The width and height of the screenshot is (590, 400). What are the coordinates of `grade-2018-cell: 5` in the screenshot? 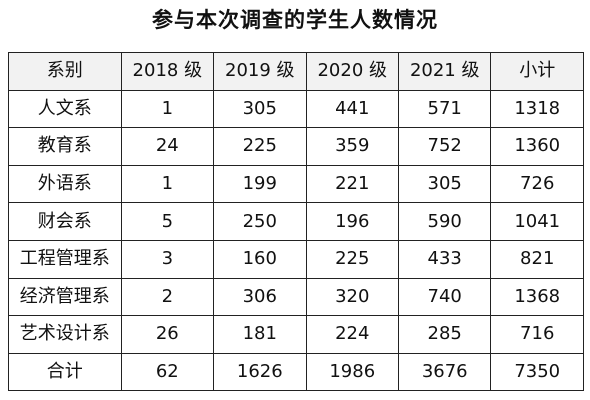 It's located at (167, 221).